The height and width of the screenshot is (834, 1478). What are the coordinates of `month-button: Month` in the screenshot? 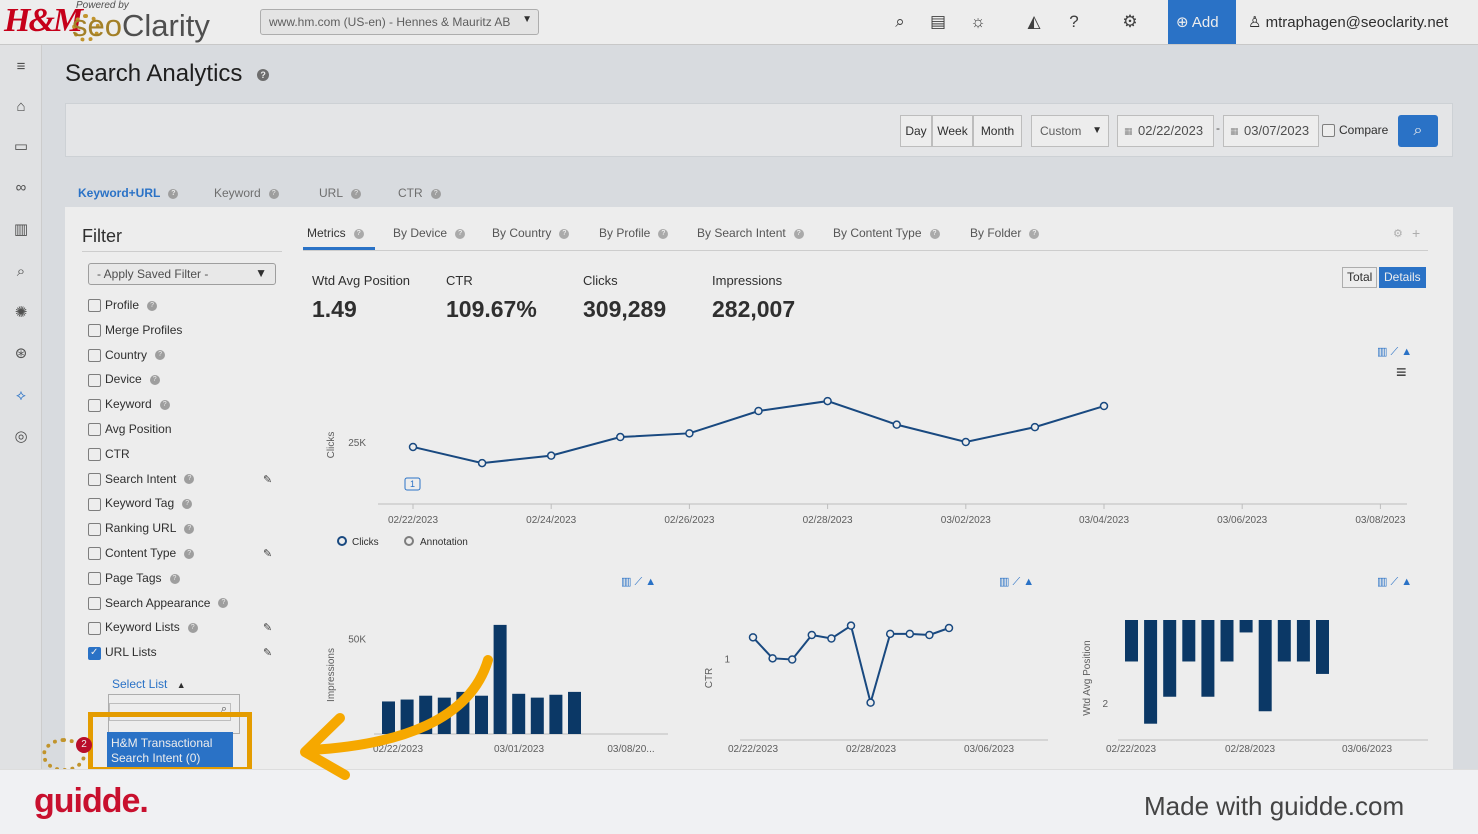 It's located at (997, 131).